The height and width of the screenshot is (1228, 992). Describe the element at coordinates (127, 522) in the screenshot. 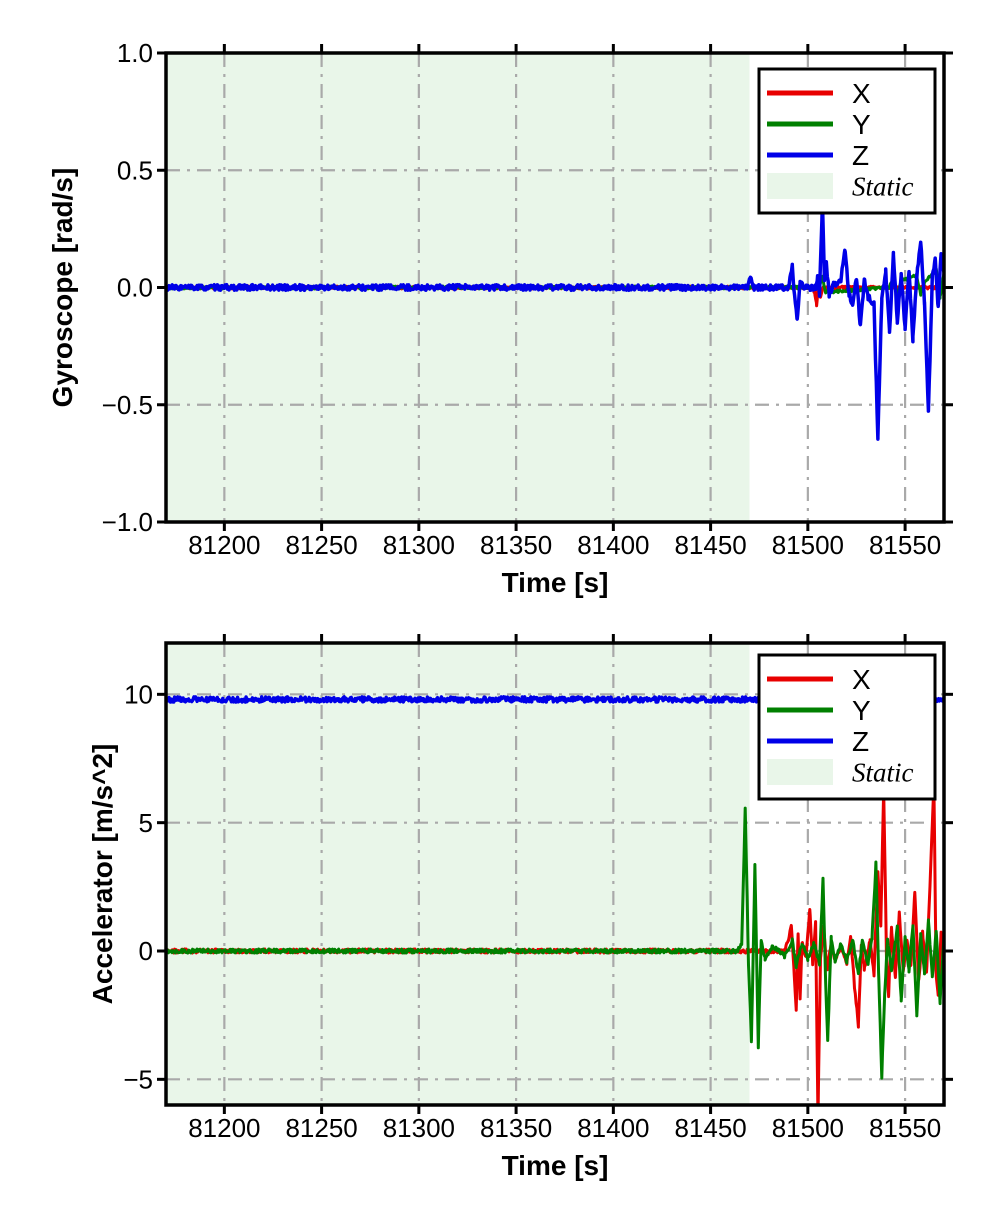

I see `y-tick-label: −1.0` at that location.